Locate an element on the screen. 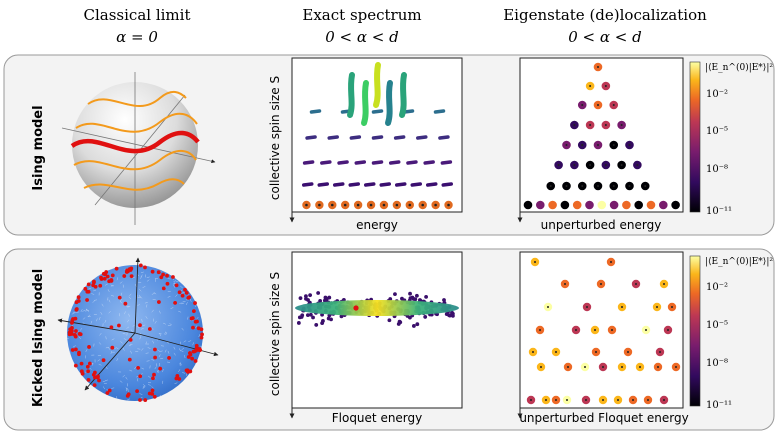 This screenshot has width=781, height=435. kicked-axes is located at coordinates (138, 324).